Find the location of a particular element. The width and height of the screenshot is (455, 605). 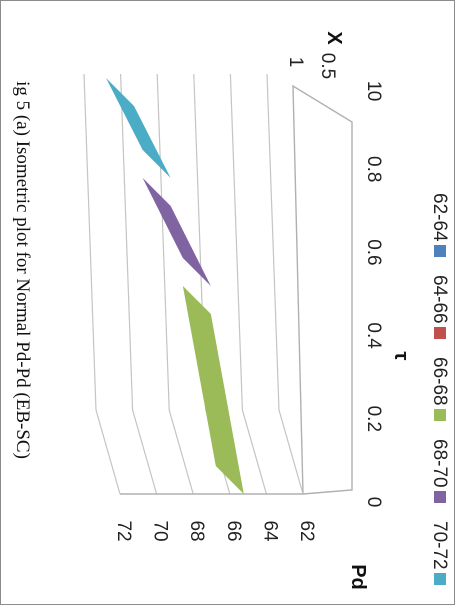

x-tick-label: 0.5 is located at coordinates (327, 66).